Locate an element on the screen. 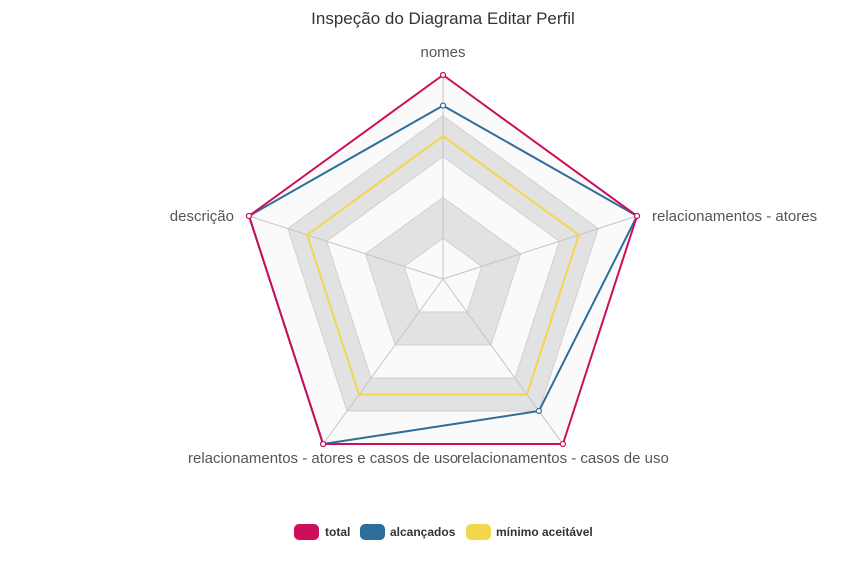  axis-label-2: relacionamentos - casos de uso is located at coordinates (563, 458).